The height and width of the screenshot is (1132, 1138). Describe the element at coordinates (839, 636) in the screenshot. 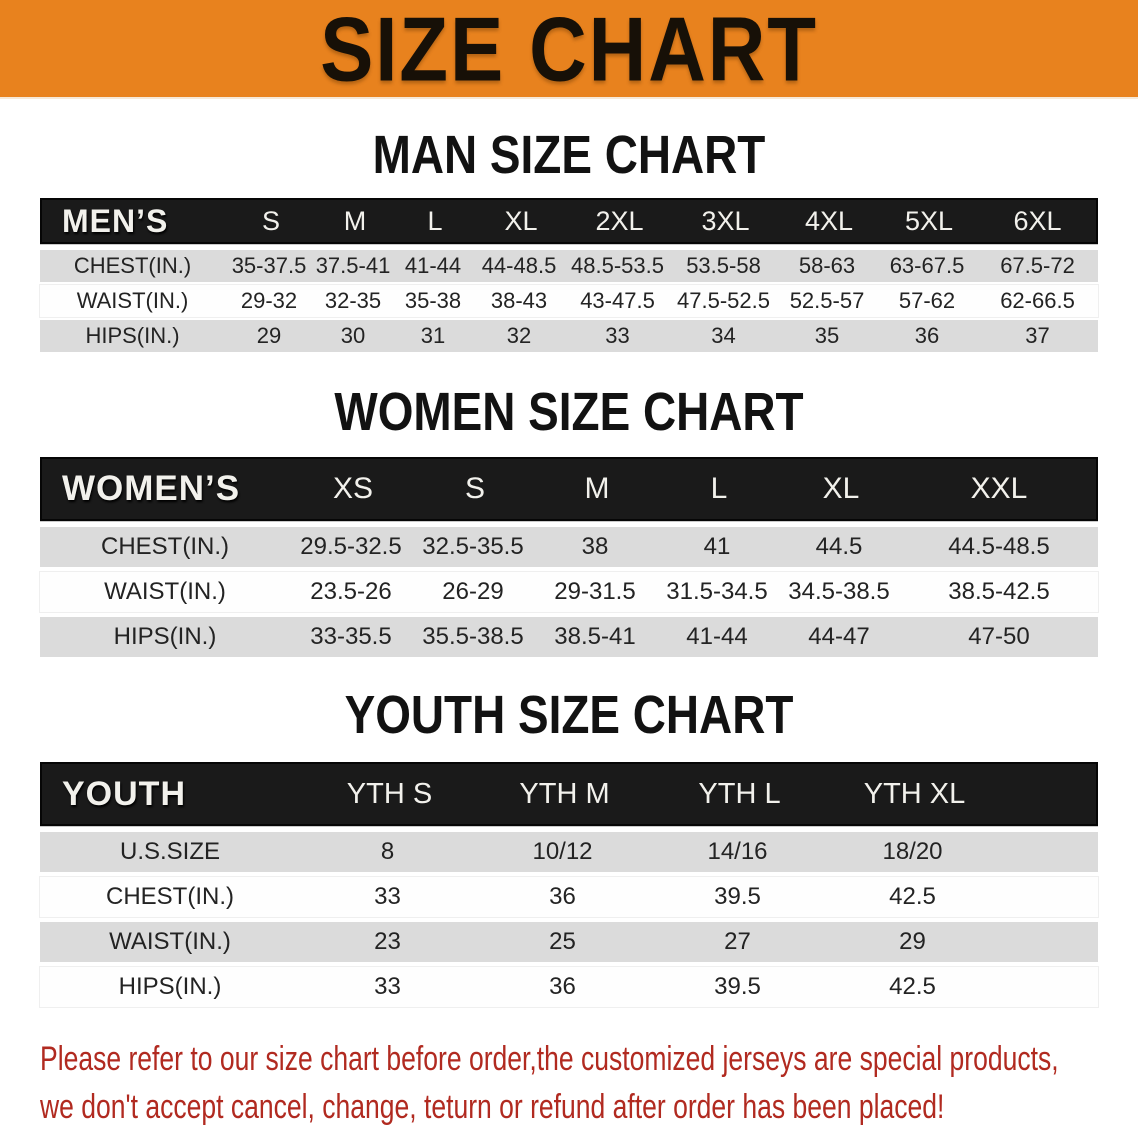

I see `measurement-value: 44-47` at that location.